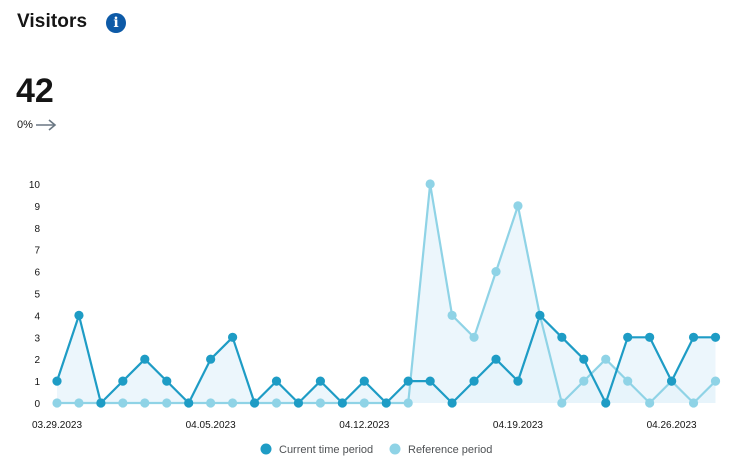 Image resolution: width=734 pixels, height=471 pixels. Describe the element at coordinates (37, 251) in the screenshot. I see `y-tick-label: 7` at that location.